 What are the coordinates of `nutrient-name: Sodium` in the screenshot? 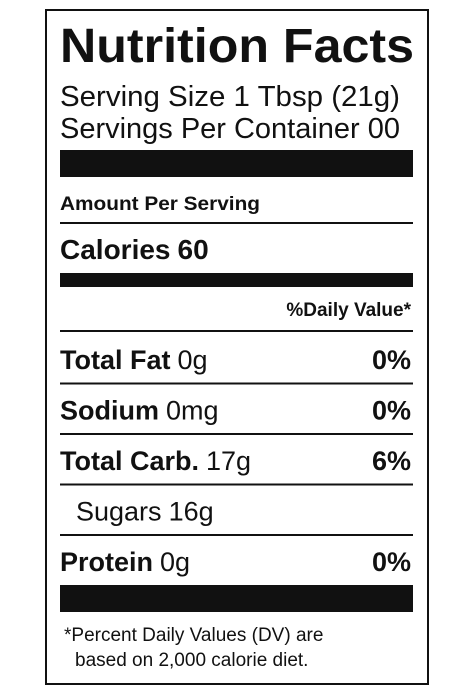 It's located at (109, 411).